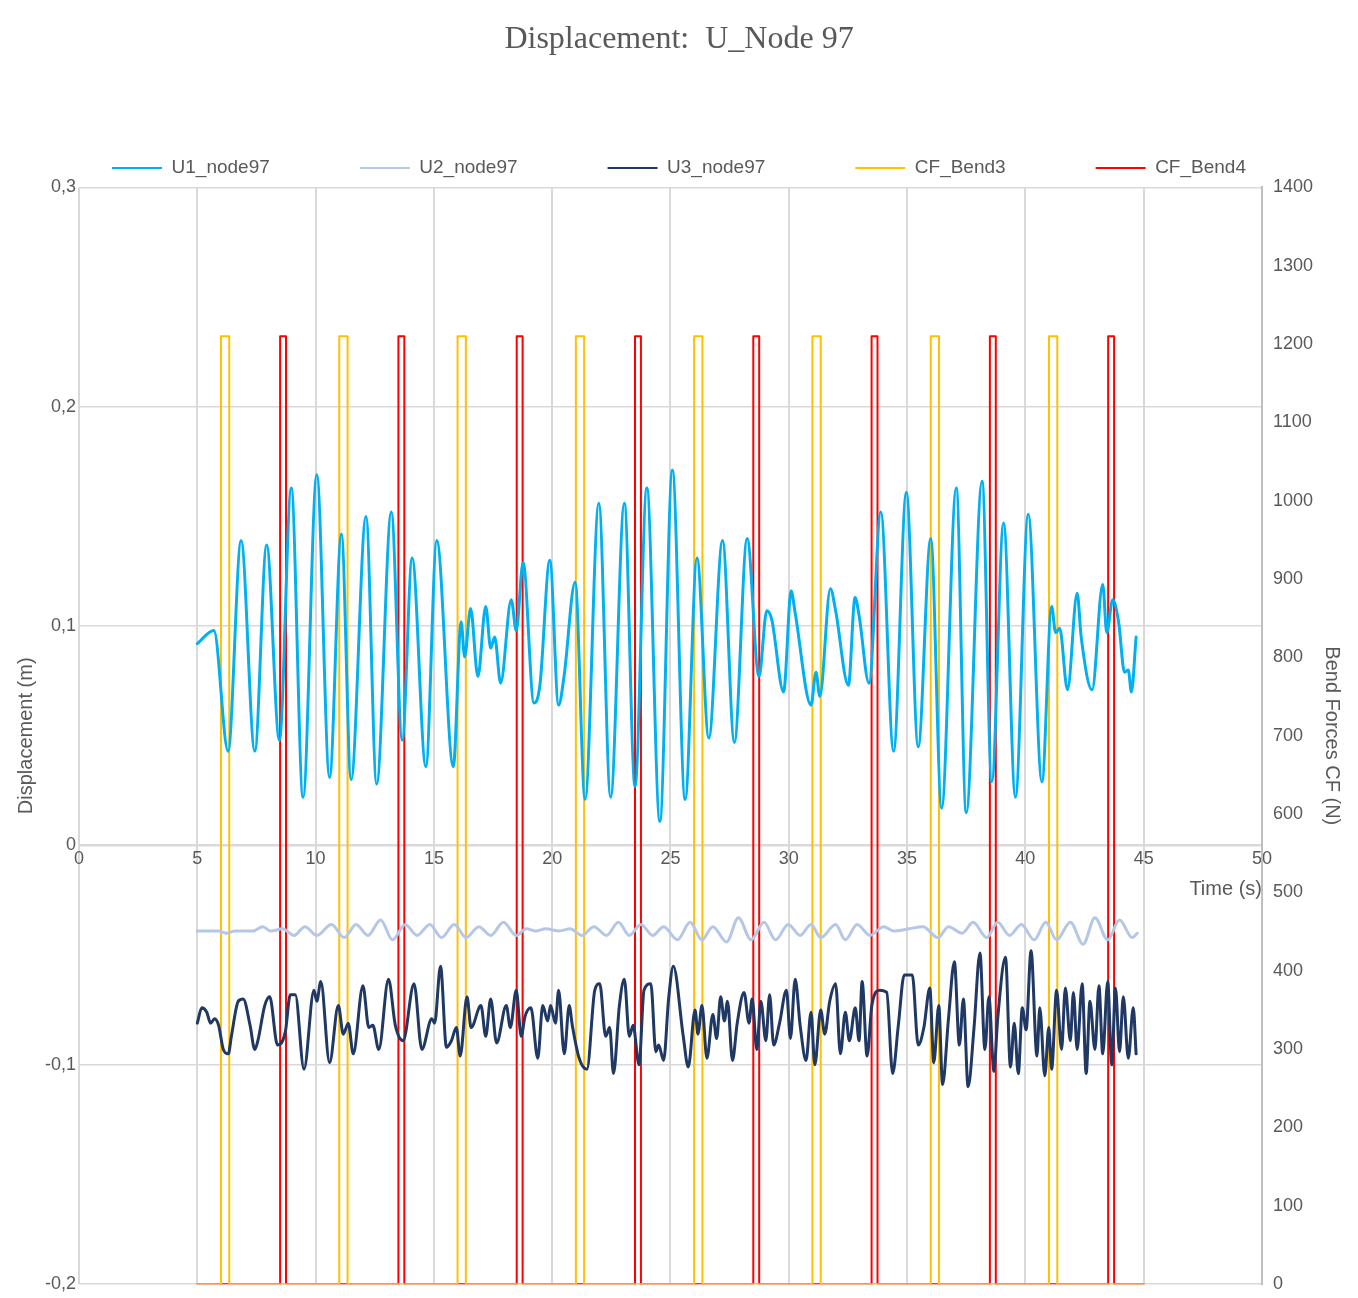 The image size is (1358, 1298). Describe the element at coordinates (1287, 656) in the screenshot. I see `y2-tick-label: 800` at that location.